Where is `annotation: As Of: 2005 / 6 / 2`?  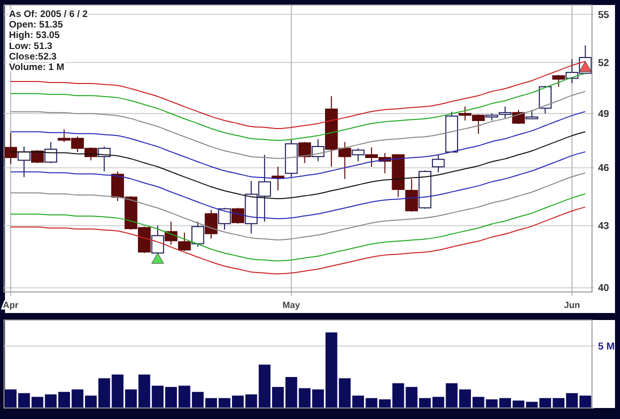 annotation: As Of: 2005 / 6 / 2 is located at coordinates (48, 14).